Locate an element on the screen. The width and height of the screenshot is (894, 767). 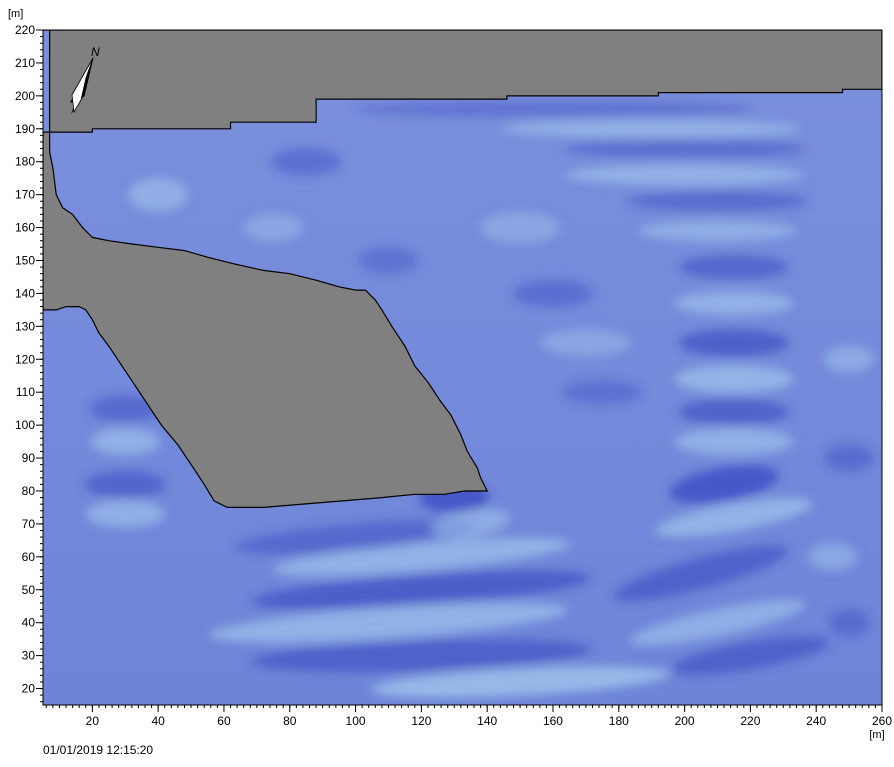
x-tick-label: 20 is located at coordinates (93, 721).